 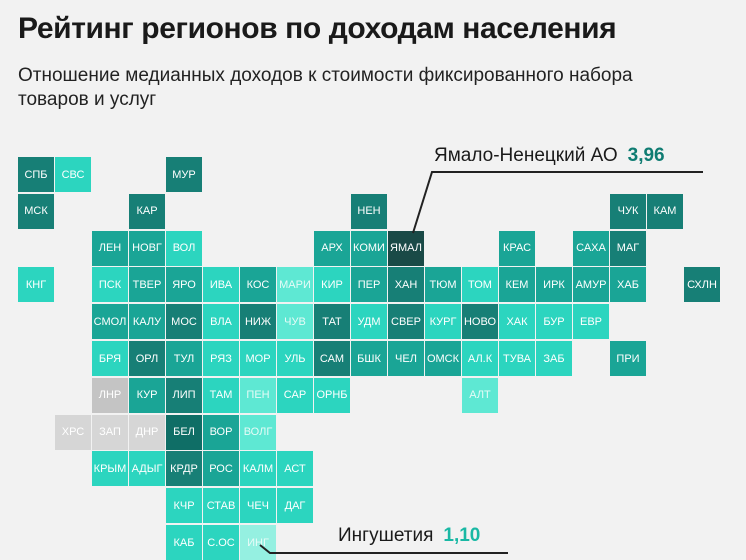 I want to click on region-tile-спб: СПБ, so click(x=36, y=174).